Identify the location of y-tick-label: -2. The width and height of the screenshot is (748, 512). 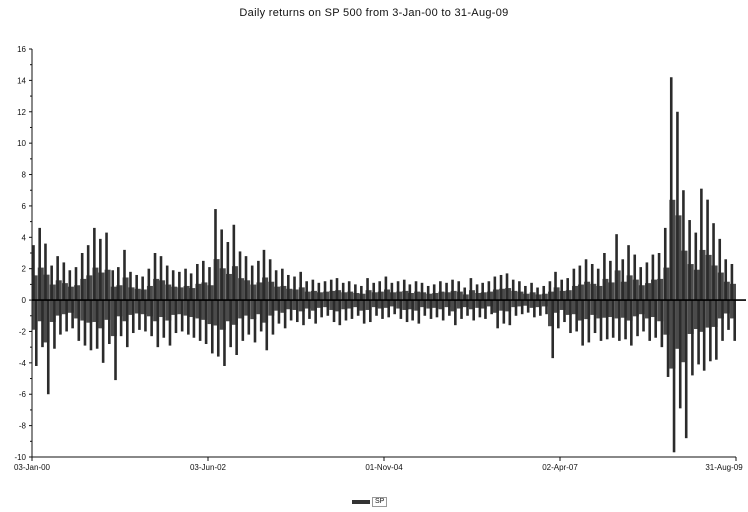
(23, 331).